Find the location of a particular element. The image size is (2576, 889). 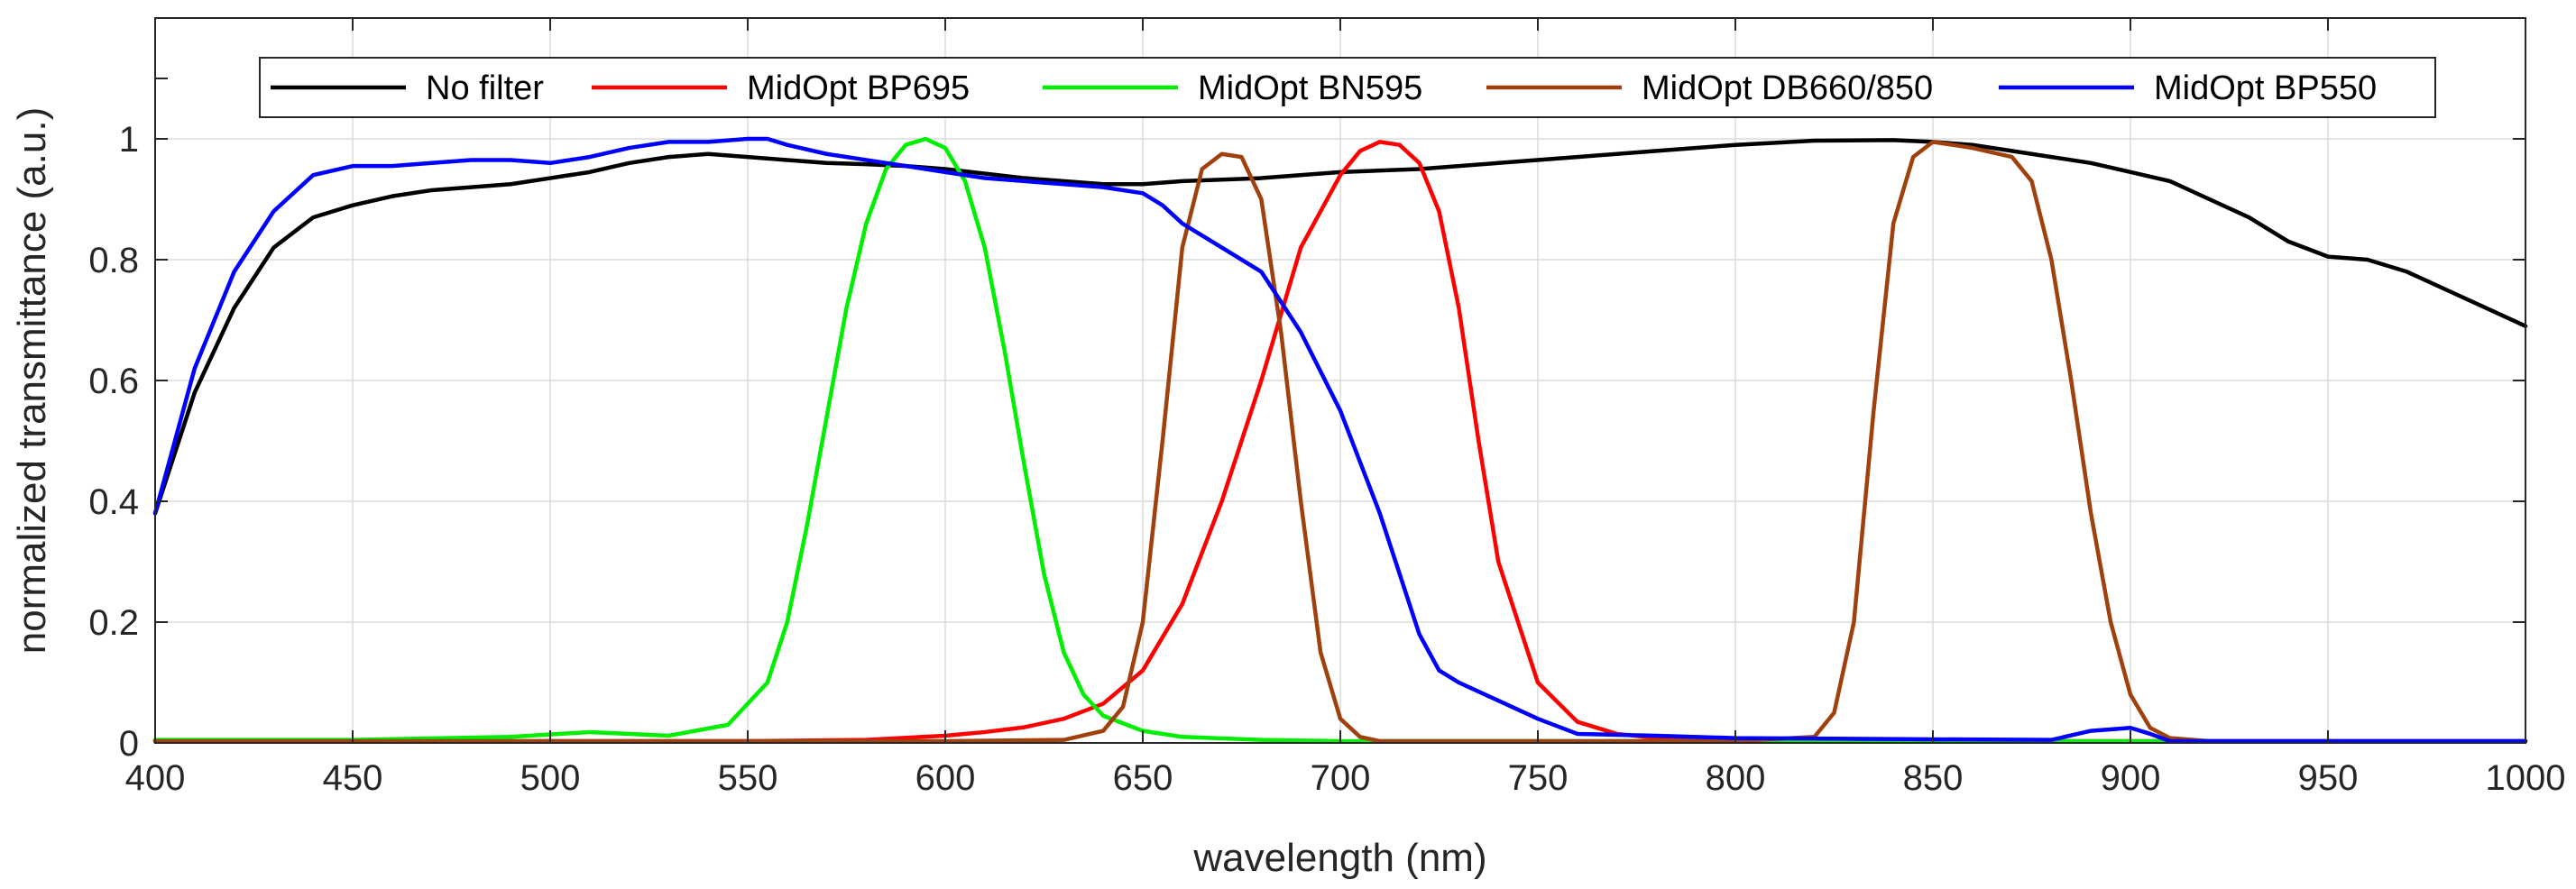

legend-item: No filter is located at coordinates (407, 88).